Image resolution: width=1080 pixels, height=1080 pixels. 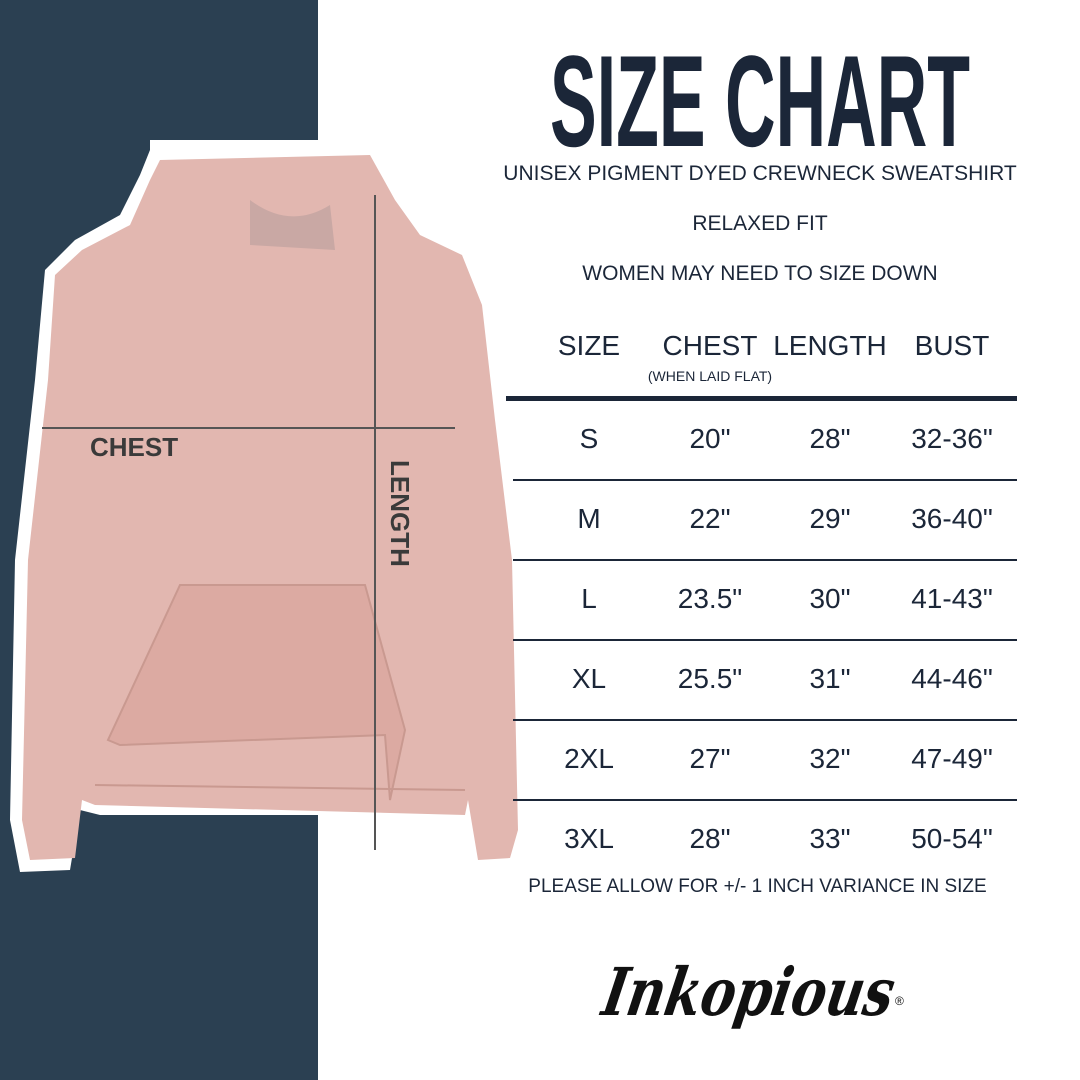 What do you see at coordinates (710, 838) in the screenshot?
I see `cell-chest: 28"` at bounding box center [710, 838].